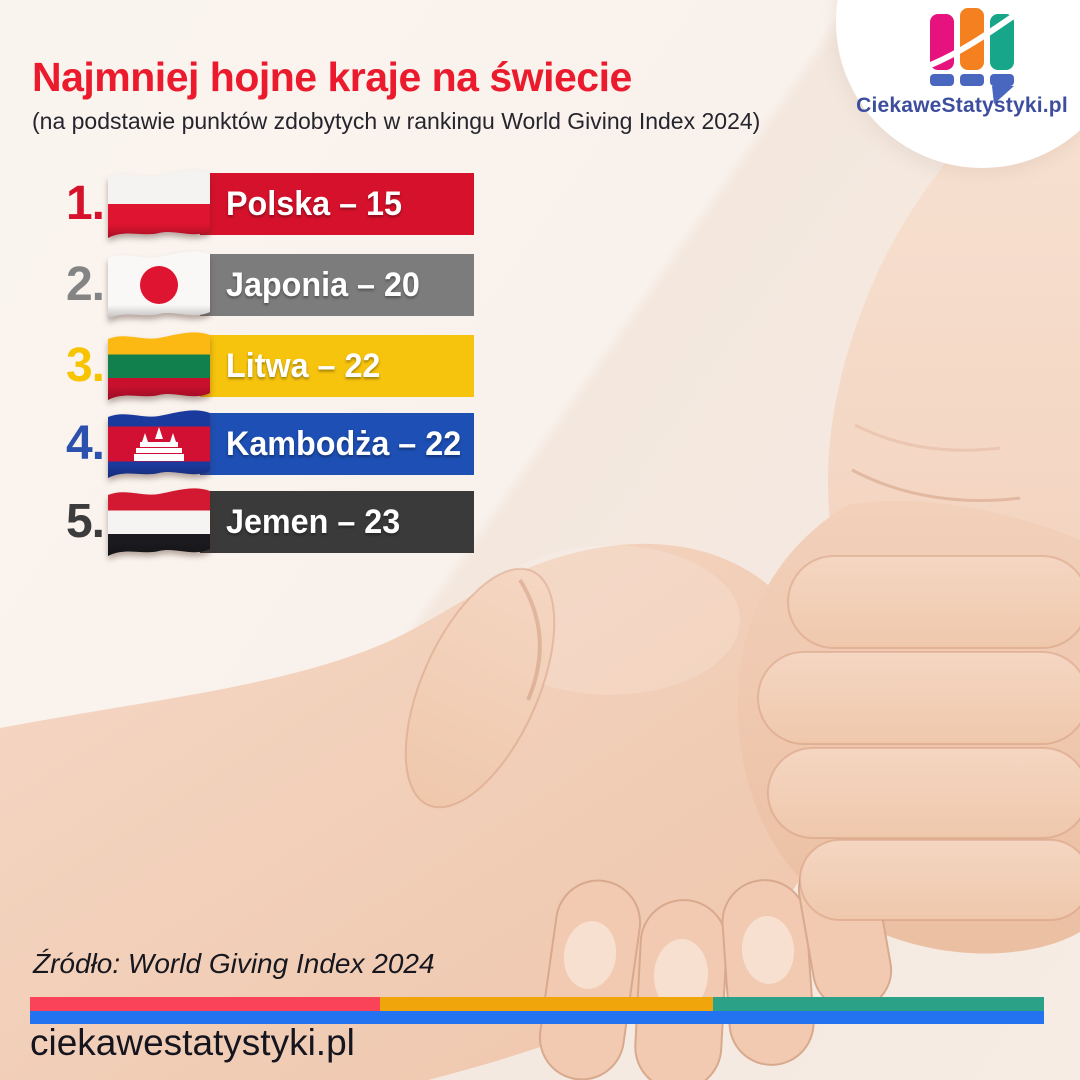  I want to click on ranking-row-4: 4. Kambodża – 22, so click(257, 444).